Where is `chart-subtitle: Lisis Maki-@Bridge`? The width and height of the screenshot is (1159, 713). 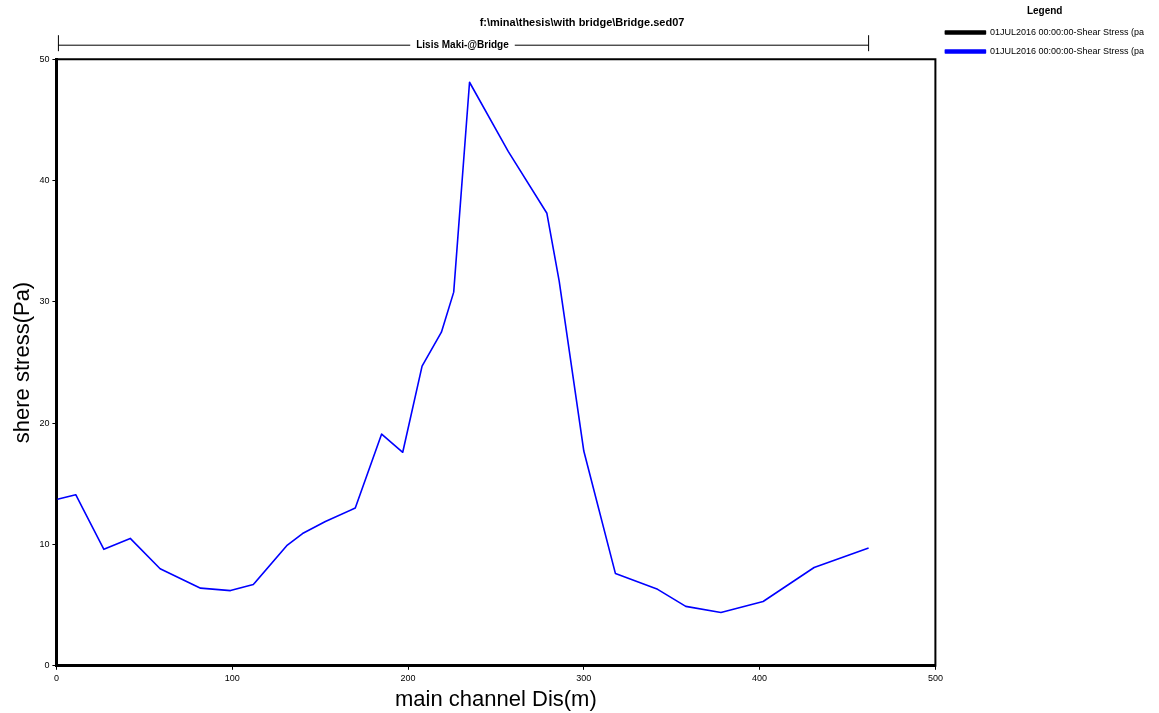
chart-subtitle: Lisis Maki-@Bridge is located at coordinates (463, 44).